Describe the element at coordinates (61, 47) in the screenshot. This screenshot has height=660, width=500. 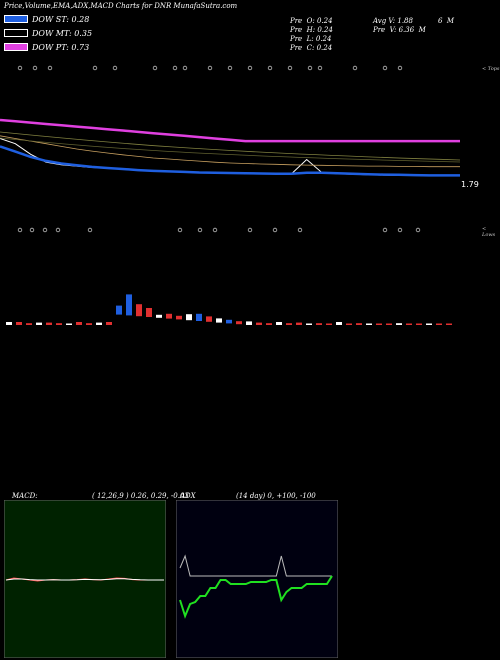
I see `legend-label-pt: DOW PT: 0.73` at that location.